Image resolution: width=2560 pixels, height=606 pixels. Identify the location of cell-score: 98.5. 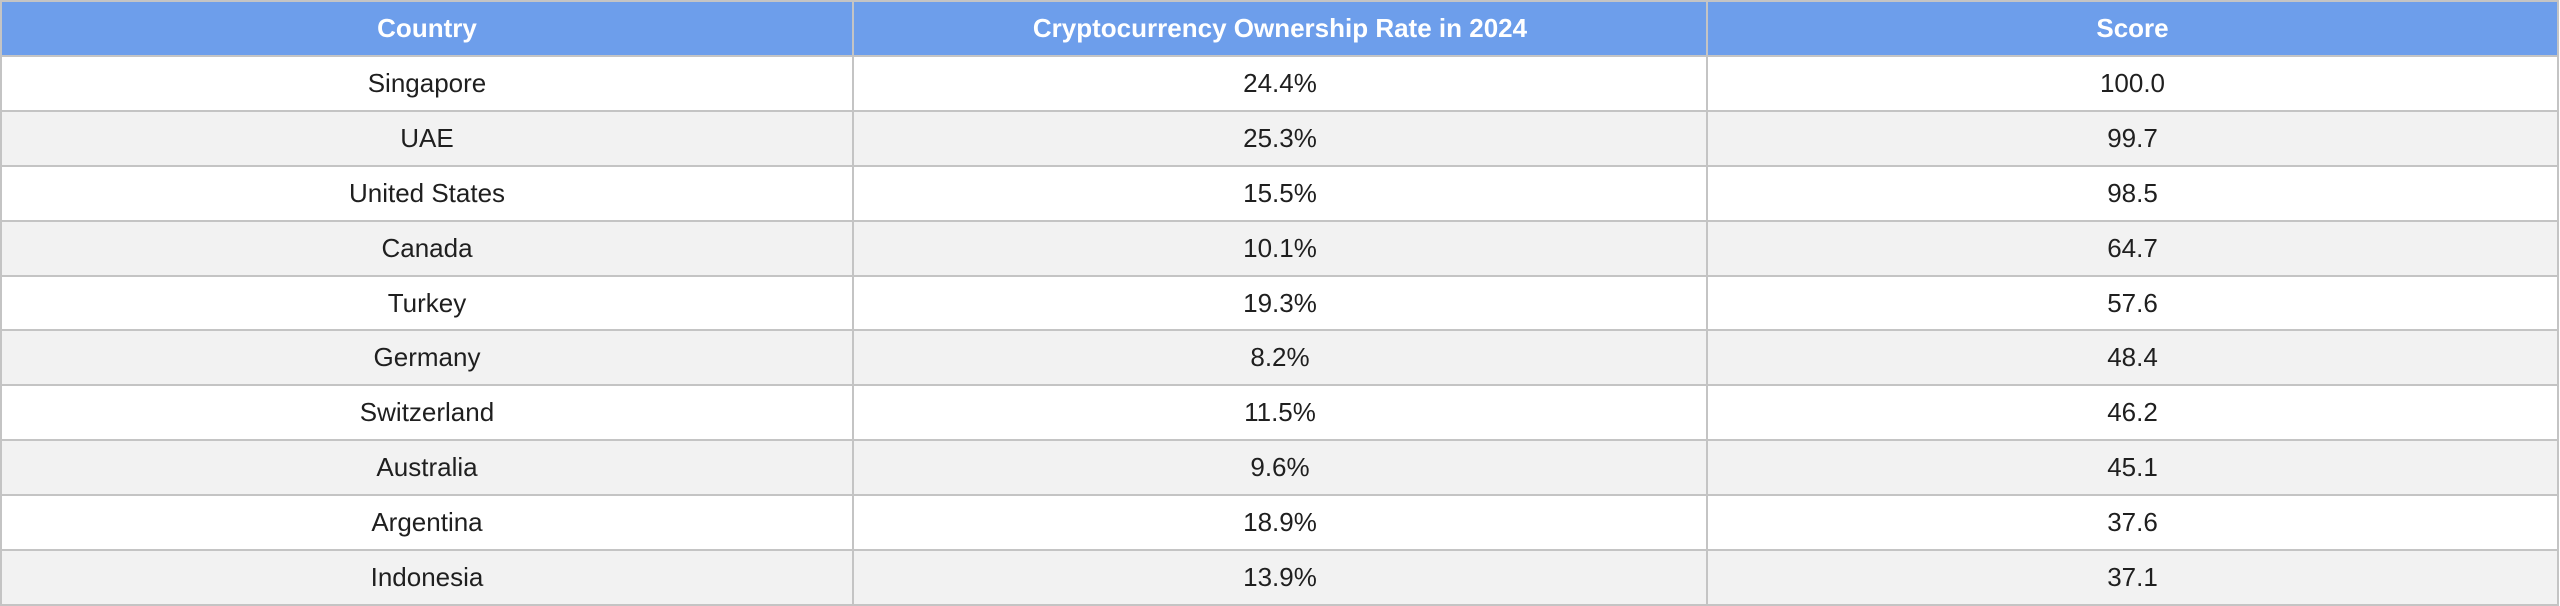
(2132, 193).